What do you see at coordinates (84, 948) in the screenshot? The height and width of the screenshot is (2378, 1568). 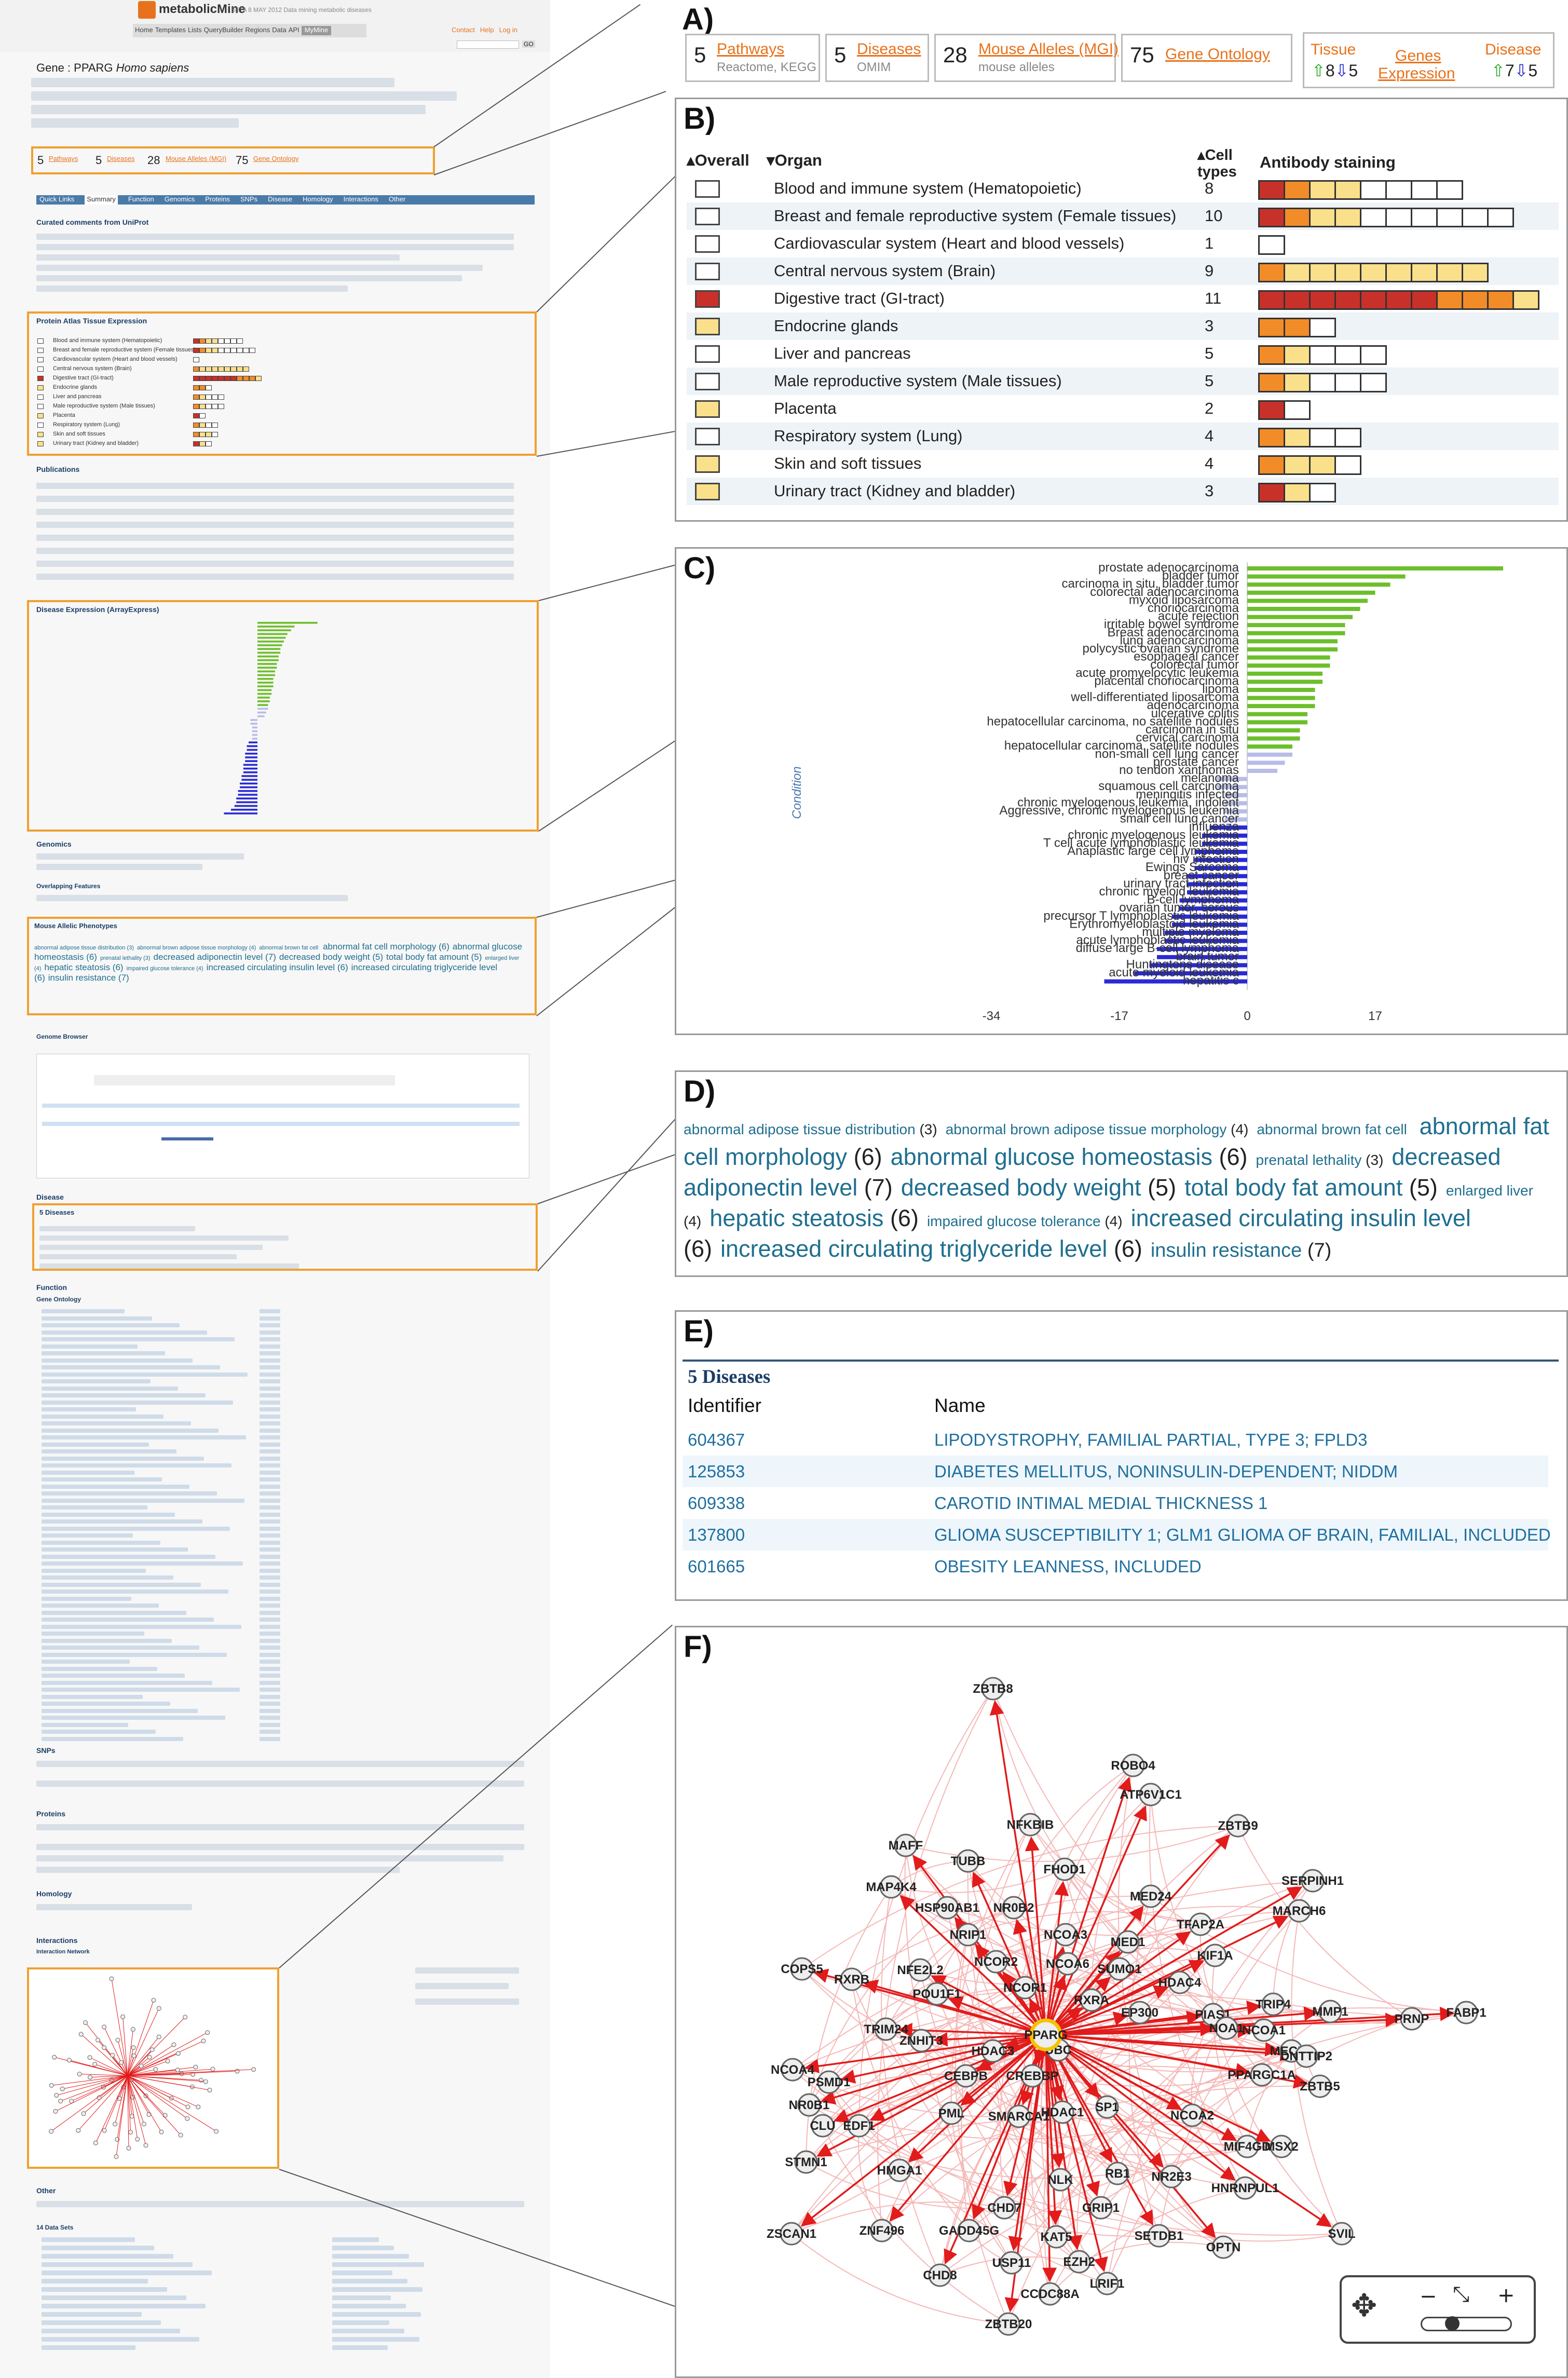 I see `mini-phenotype-term: abnormal adipose tissue distribution (3)` at bounding box center [84, 948].